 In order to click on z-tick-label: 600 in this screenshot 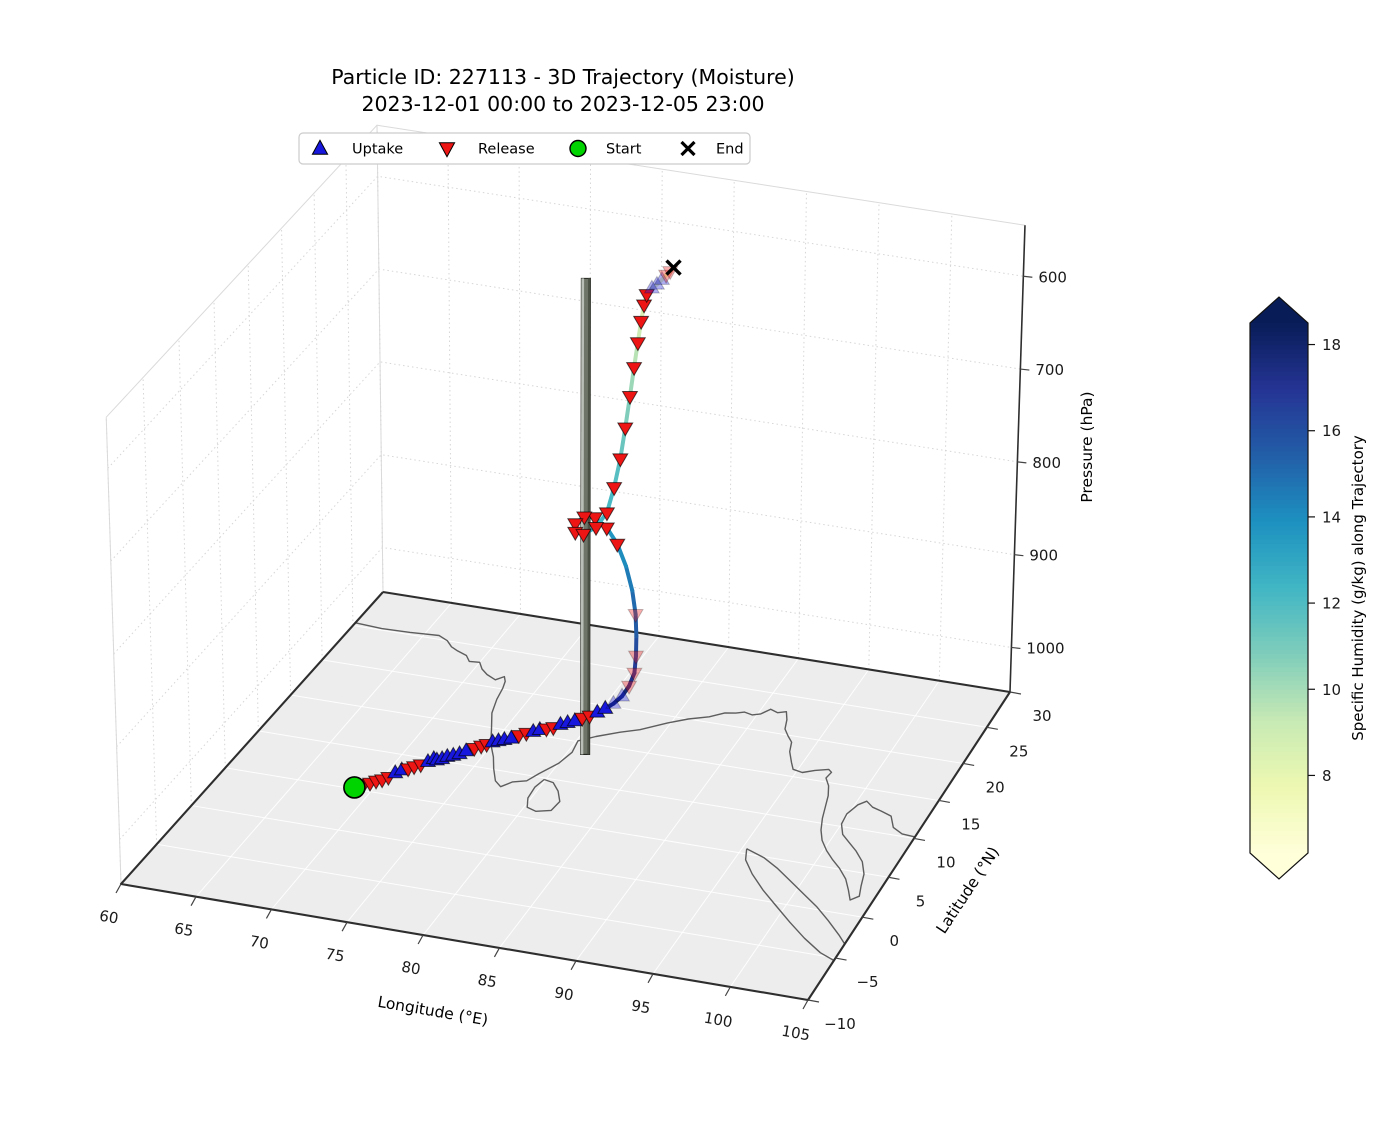, I will do `click(1052, 277)`.